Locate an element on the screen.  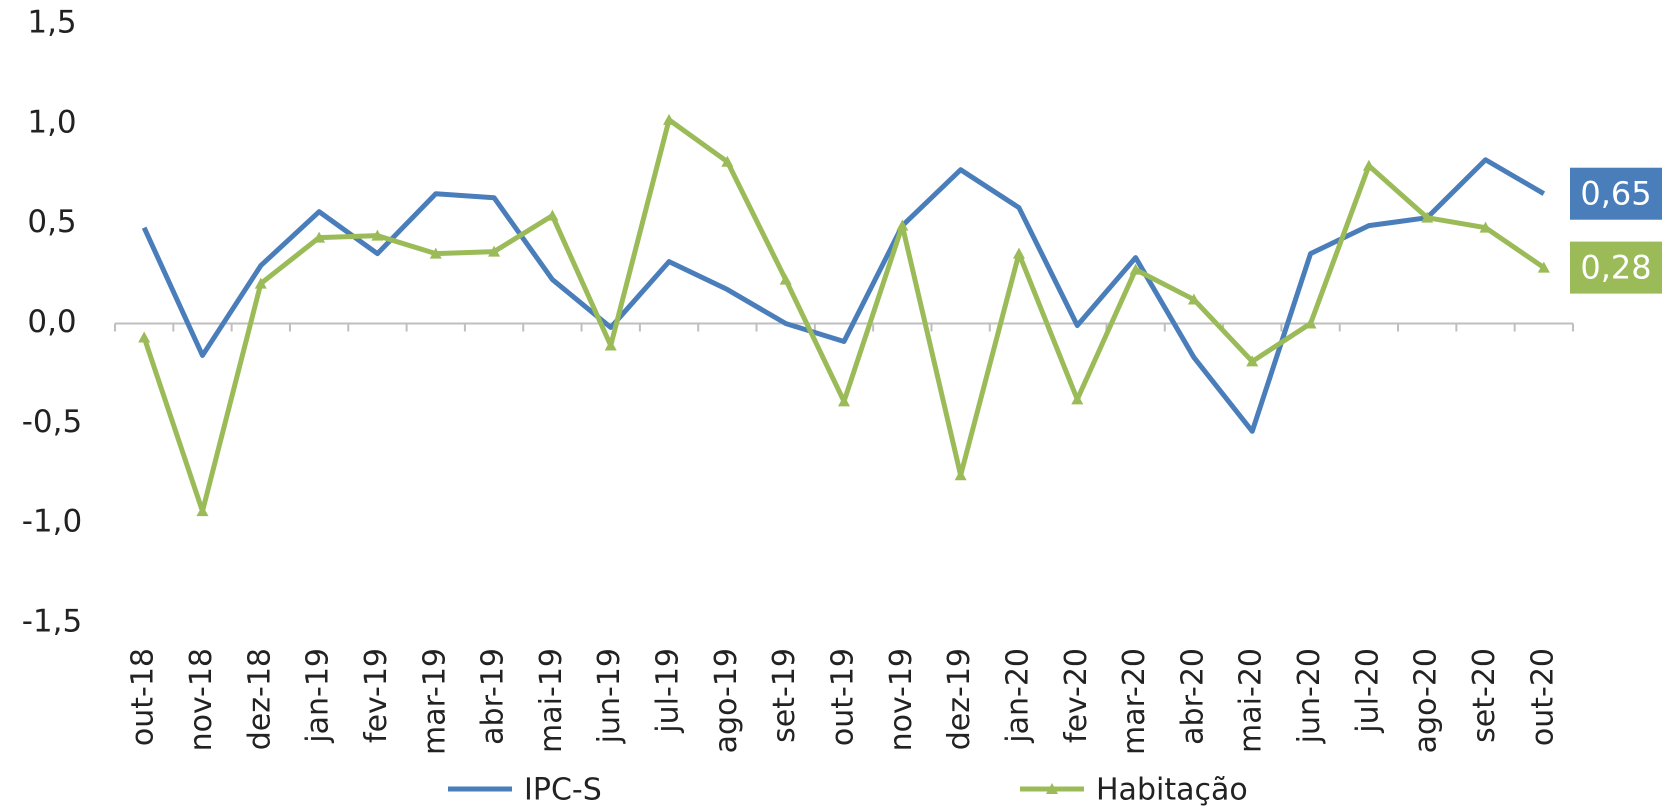
x-tick-label: ago-19 is located at coordinates (726, 700).